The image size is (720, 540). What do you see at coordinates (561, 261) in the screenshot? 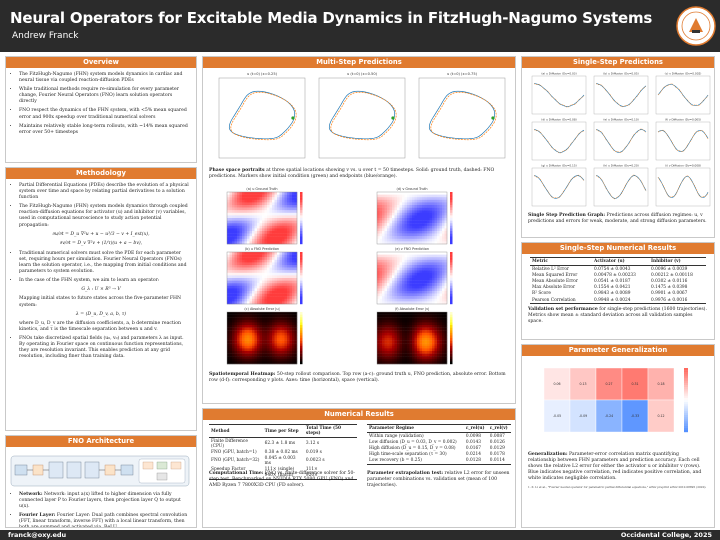
I see `table-header: Metric` at bounding box center [561, 261].